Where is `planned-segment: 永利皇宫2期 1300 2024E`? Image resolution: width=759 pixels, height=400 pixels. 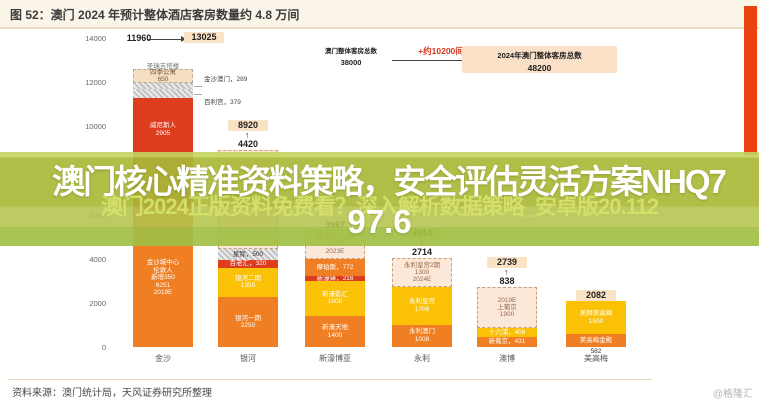
planned-segment: 永利皇宫2期 1300 2024E is located at coordinates (422, 273).